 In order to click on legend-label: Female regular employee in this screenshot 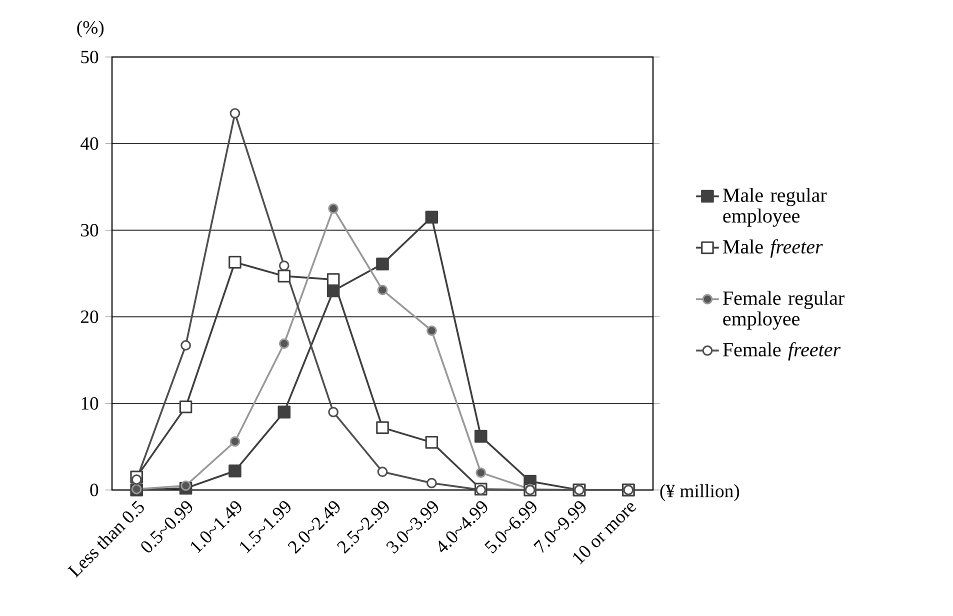, I will do `click(783, 310)`.